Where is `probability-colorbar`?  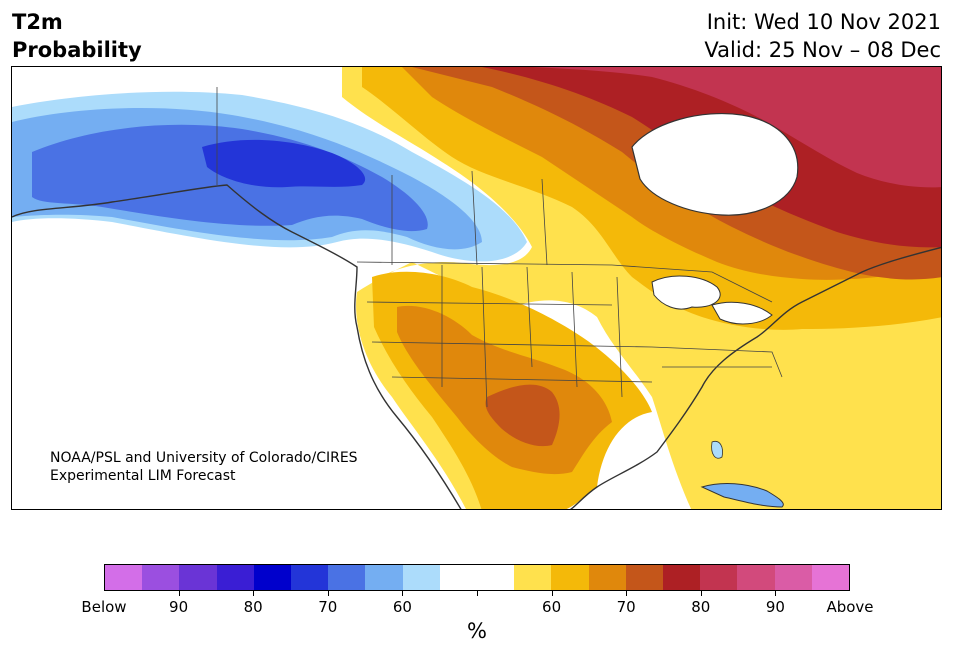
probability-colorbar is located at coordinates (477, 577).